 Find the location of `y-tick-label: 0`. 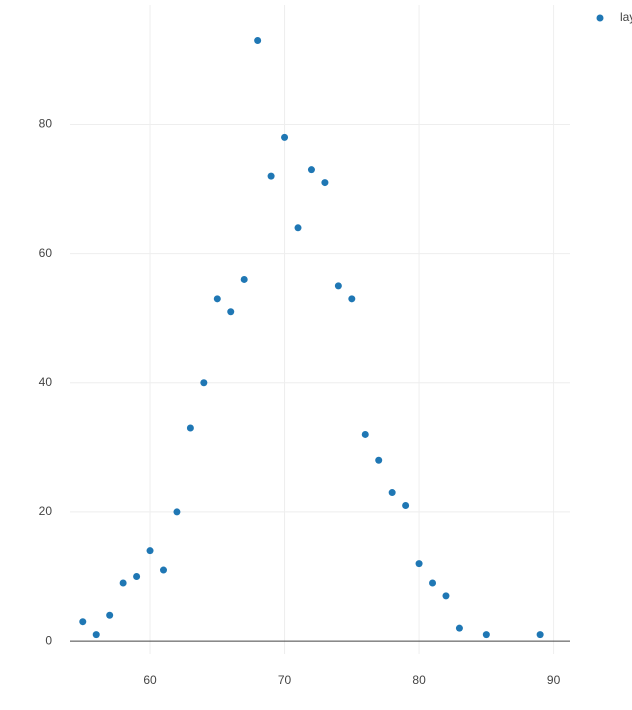

y-tick-label: 0 is located at coordinates (48, 640).